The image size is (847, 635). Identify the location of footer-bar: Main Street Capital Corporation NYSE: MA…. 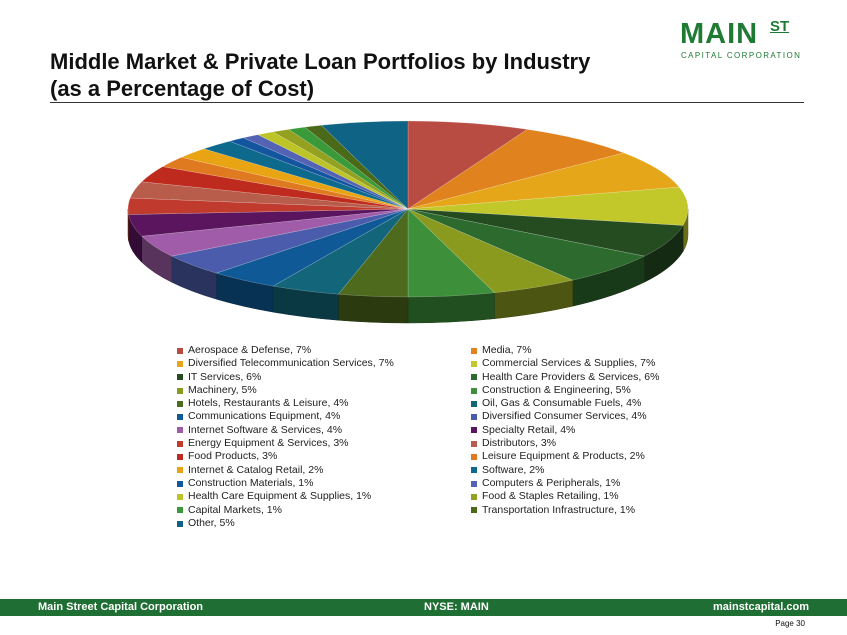
(423, 607).